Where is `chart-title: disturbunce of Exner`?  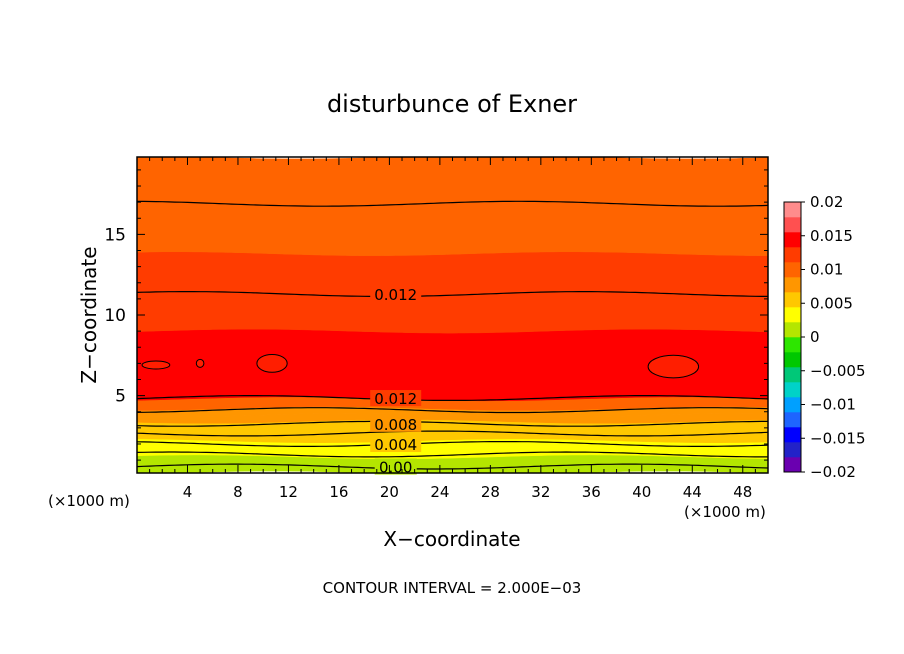 chart-title: disturbunce of Exner is located at coordinates (452, 104).